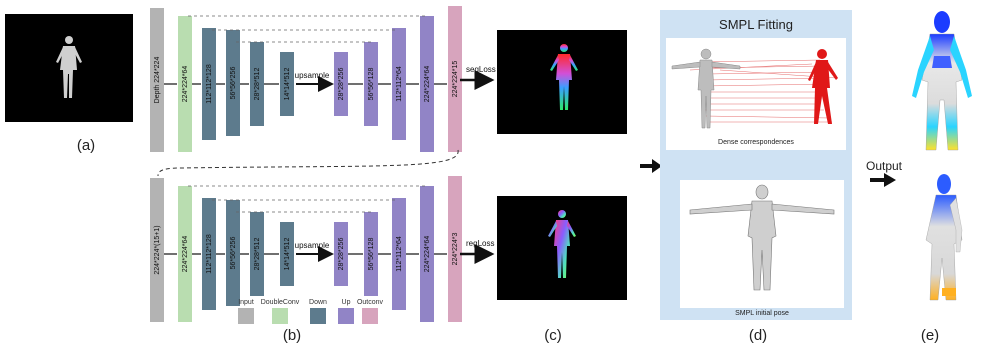 This screenshot has height=355, width=989. I want to click on top-block-1-label: Depth 224*224, so click(157, 80).